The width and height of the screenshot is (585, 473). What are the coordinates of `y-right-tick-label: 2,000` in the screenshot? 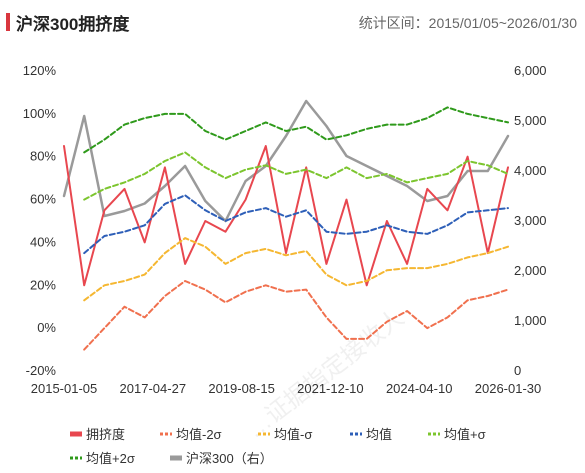 It's located at (530, 270).